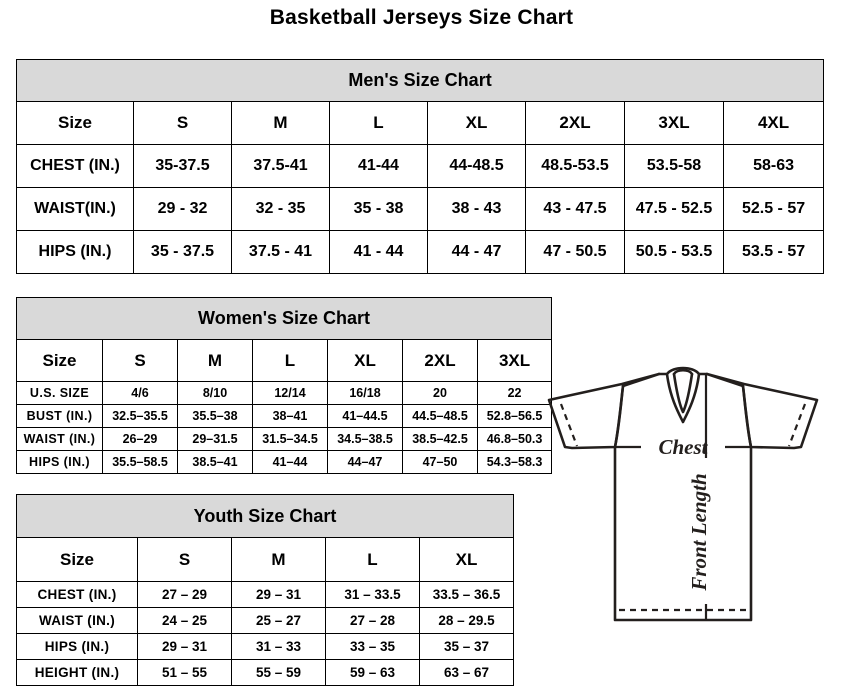  I want to click on jersey-right-sleeve-shape, so click(762, 411).